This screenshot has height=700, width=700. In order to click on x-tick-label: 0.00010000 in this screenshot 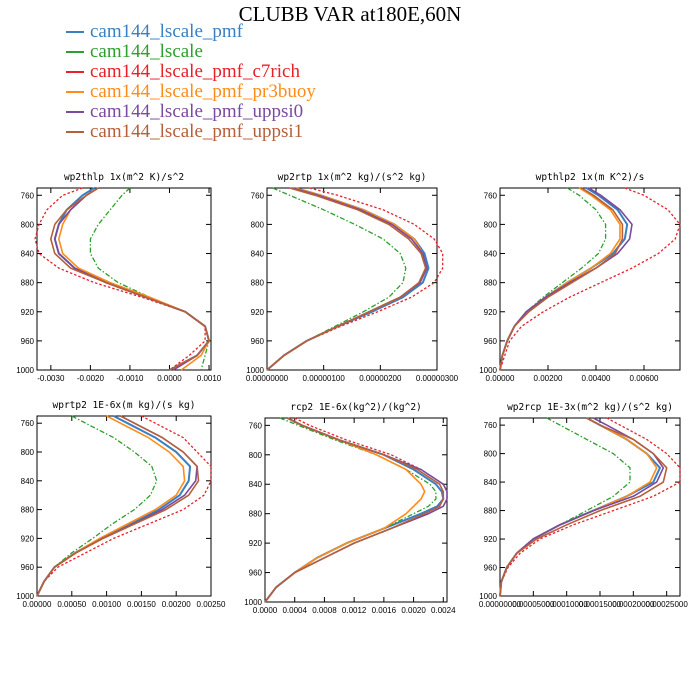, I will do `click(567, 604)`.